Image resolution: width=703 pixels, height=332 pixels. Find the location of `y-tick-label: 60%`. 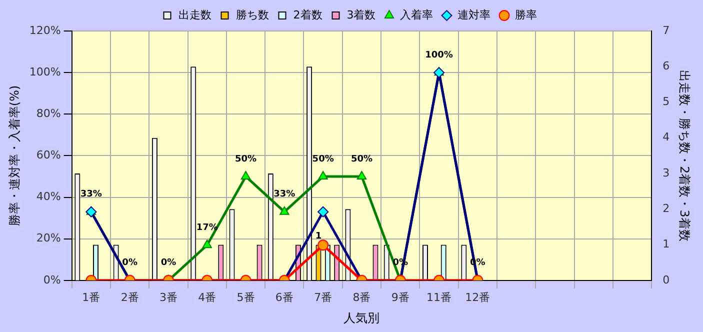

y-tick-label: 60% is located at coordinates (48, 155).